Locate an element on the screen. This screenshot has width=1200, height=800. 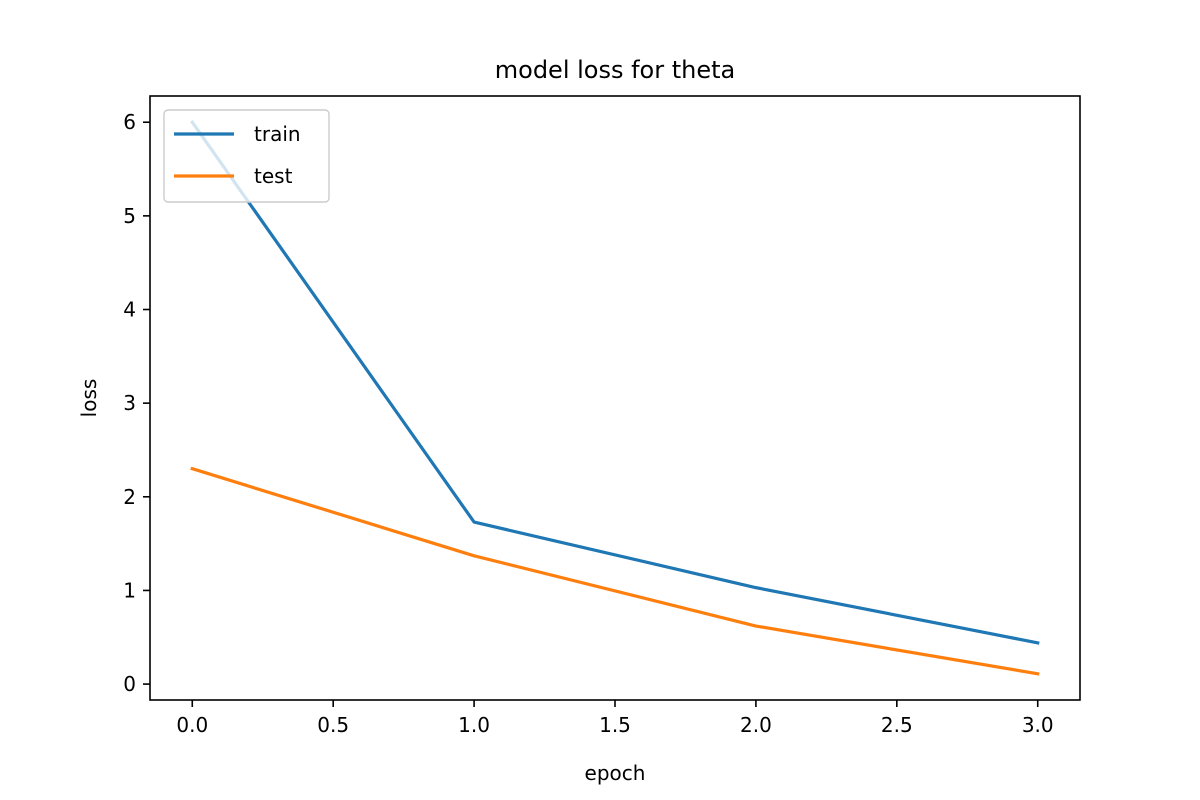
y-tick-label: 3 is located at coordinates (129, 403).